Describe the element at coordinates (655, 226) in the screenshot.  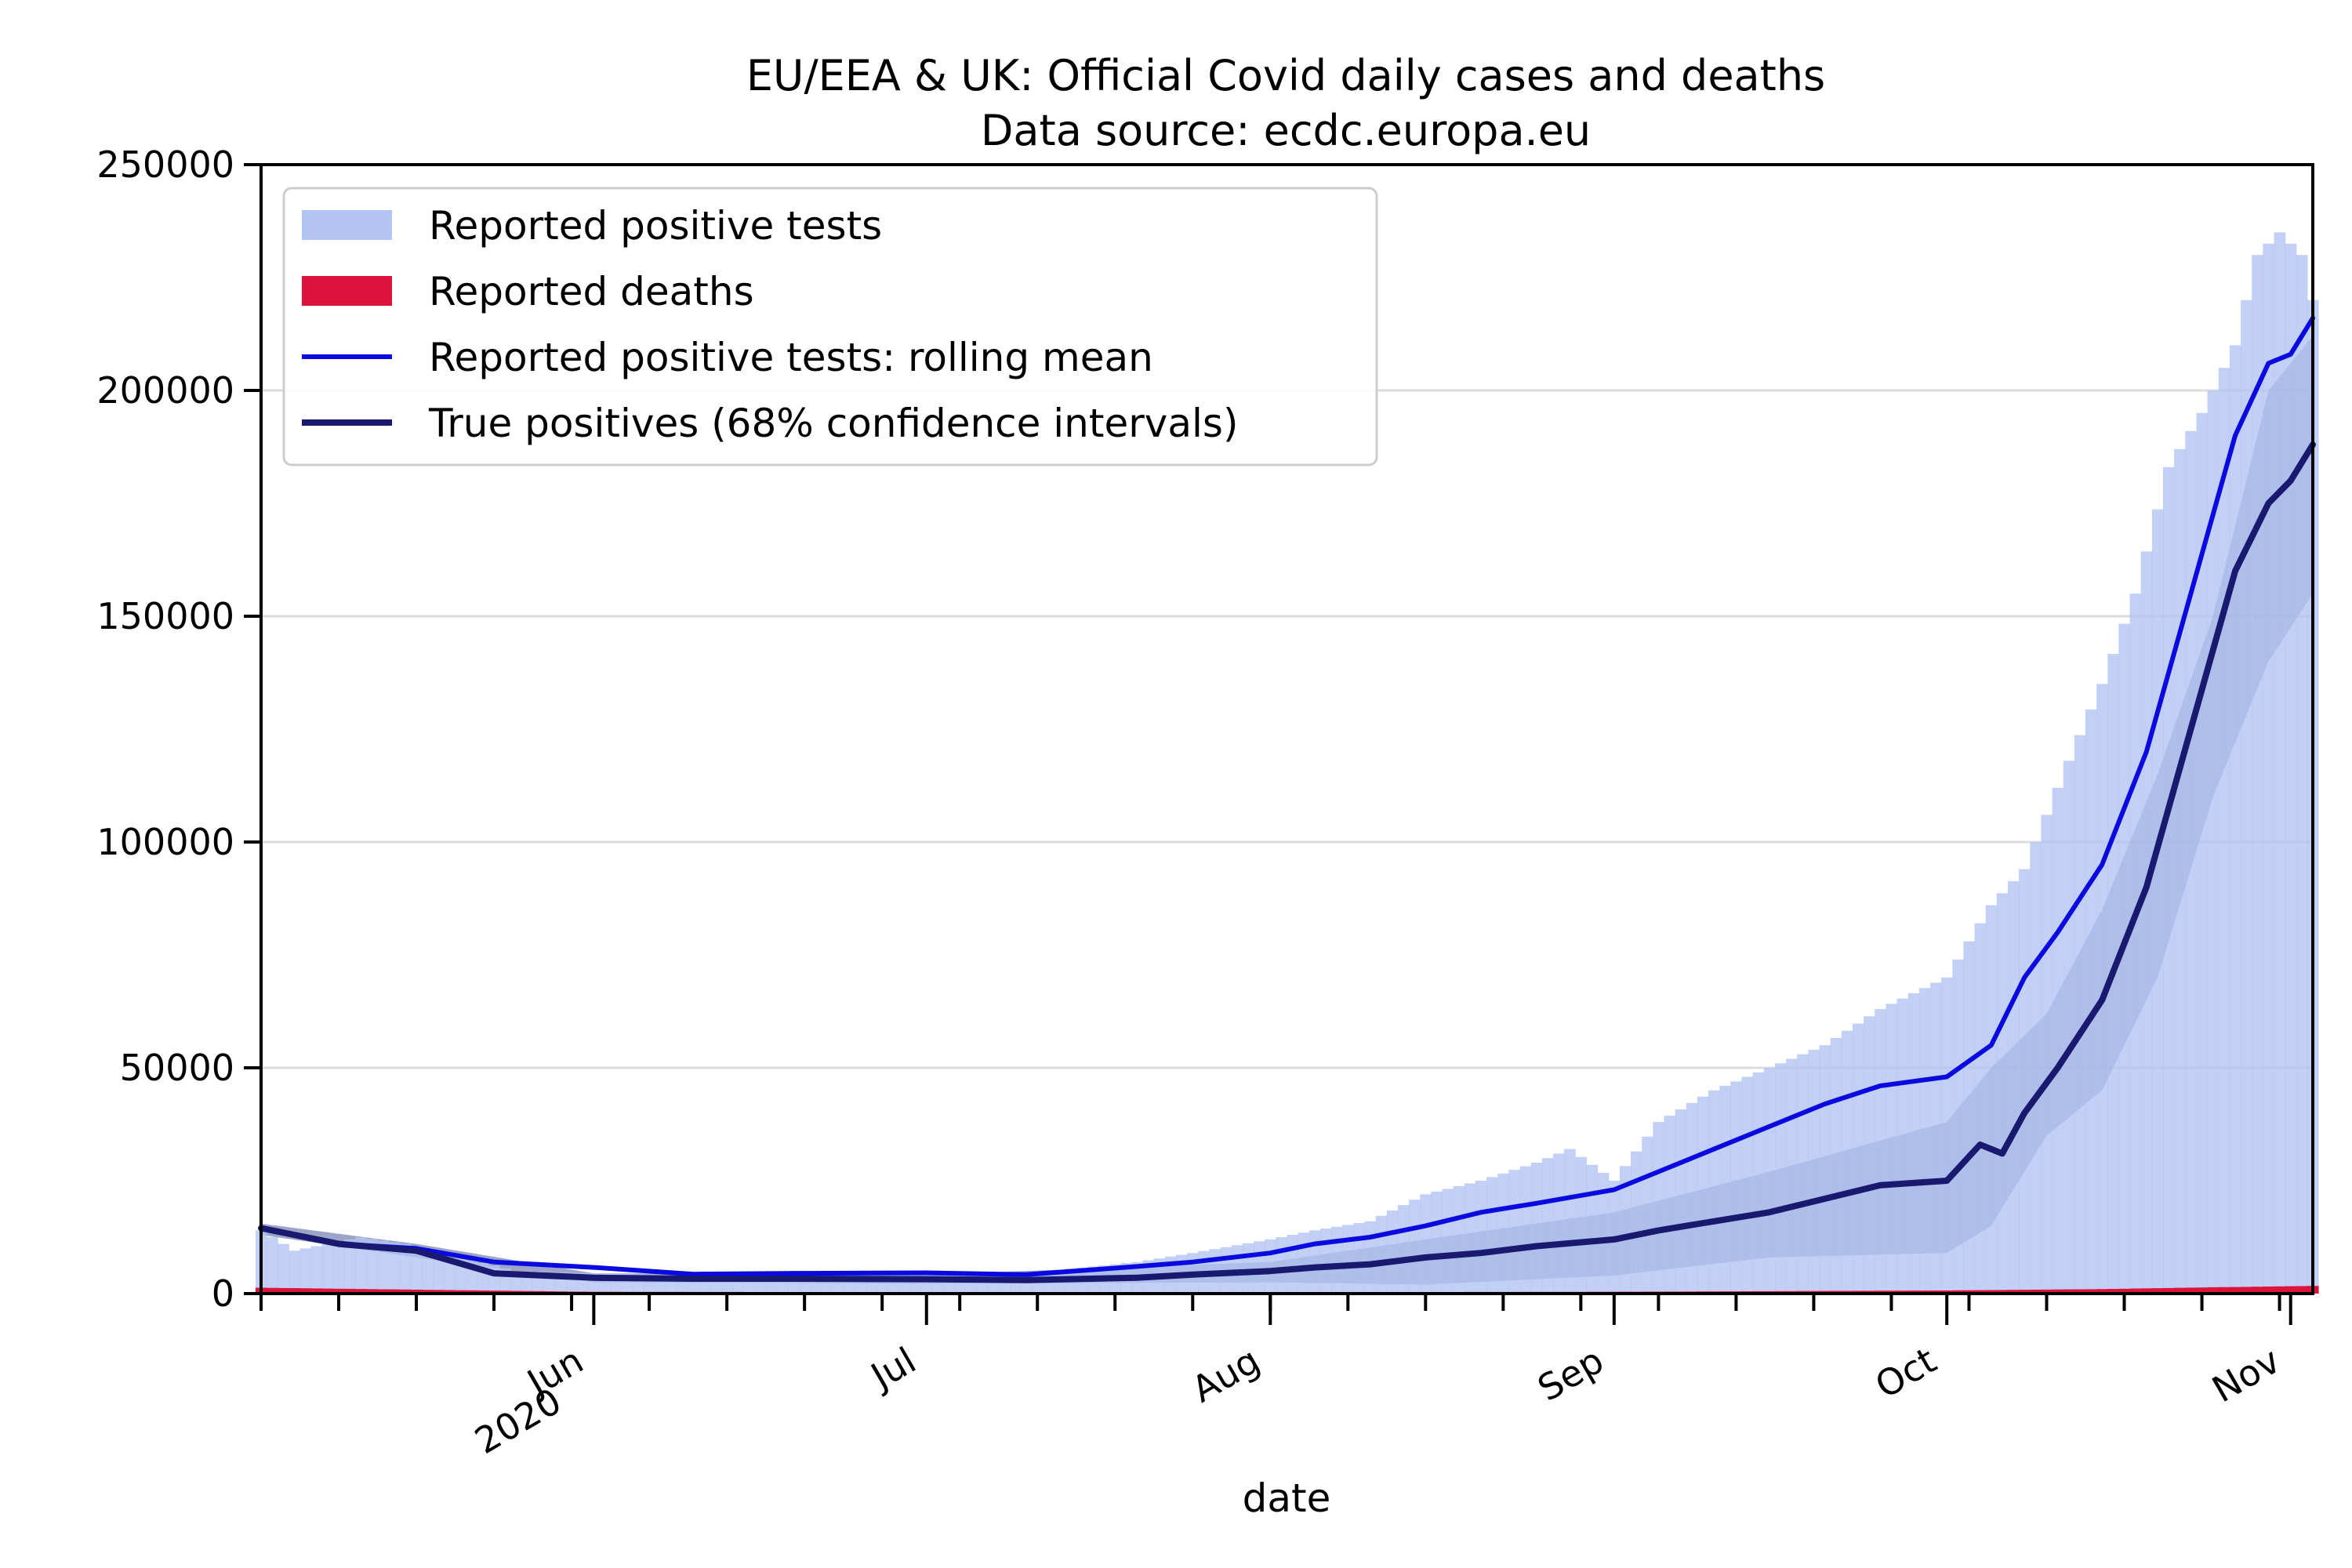
I see `legend-label-cases: Reported positive tests` at that location.